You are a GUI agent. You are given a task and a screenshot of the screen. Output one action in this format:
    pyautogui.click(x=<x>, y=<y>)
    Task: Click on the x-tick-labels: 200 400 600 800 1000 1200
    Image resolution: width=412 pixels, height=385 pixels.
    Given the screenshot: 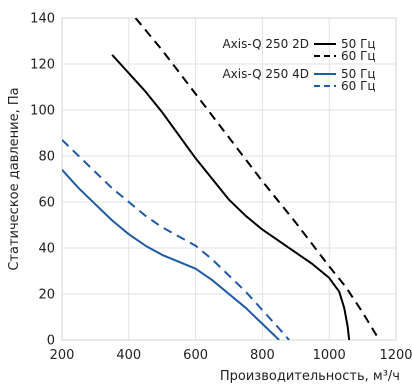 What is the action you would take?
    pyautogui.click(x=231, y=355)
    